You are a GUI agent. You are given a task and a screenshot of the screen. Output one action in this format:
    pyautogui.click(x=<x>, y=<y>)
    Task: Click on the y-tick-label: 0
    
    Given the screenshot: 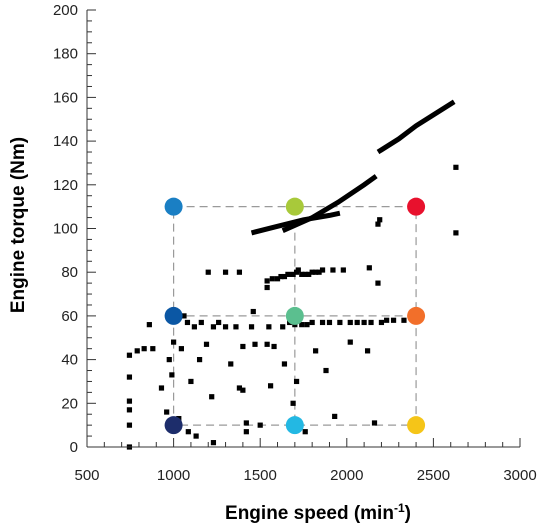 What is the action you would take?
    pyautogui.click(x=74, y=447)
    